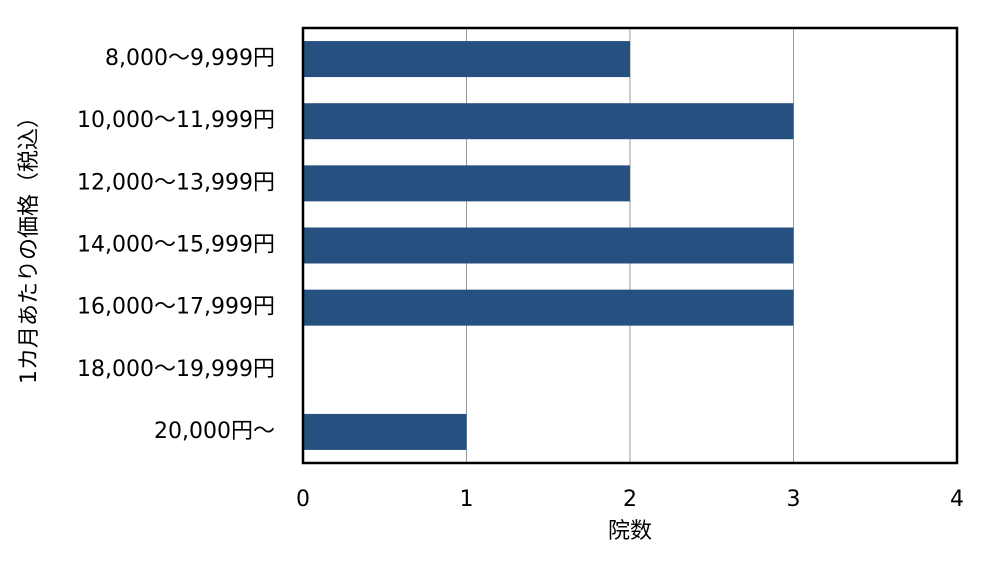 The width and height of the screenshot is (1000, 563). What do you see at coordinates (630, 531) in the screenshot?
I see `x-axis-label: 院数` at bounding box center [630, 531].